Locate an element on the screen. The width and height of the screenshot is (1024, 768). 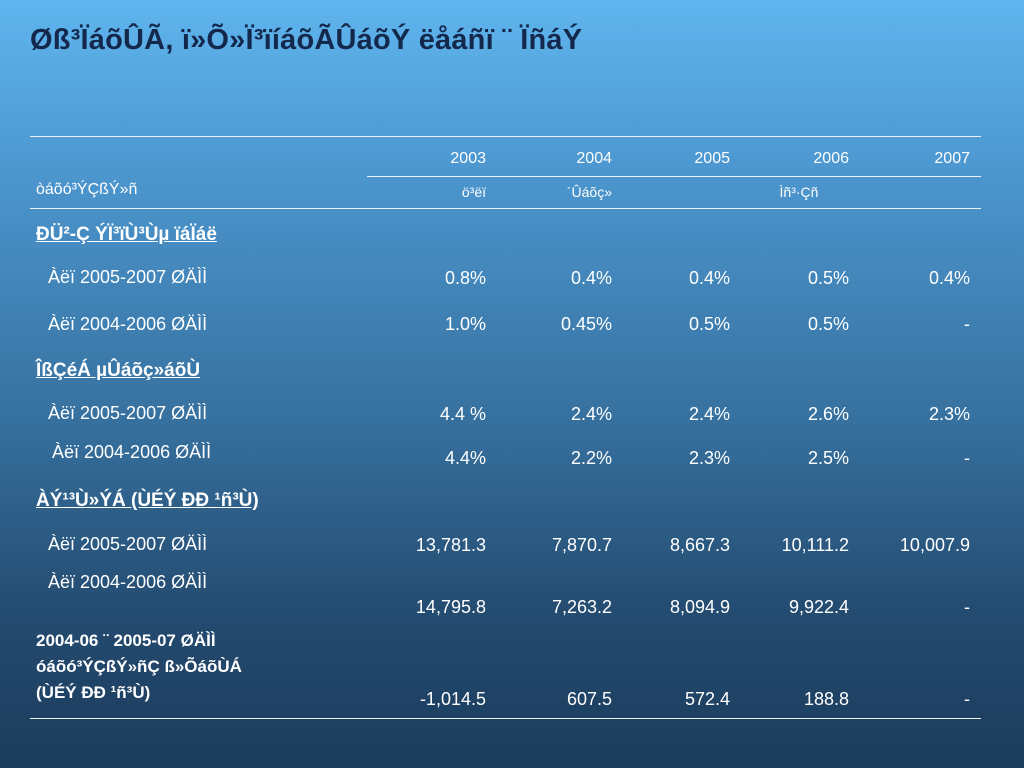
year-header-2007: 2007 is located at coordinates (952, 158).